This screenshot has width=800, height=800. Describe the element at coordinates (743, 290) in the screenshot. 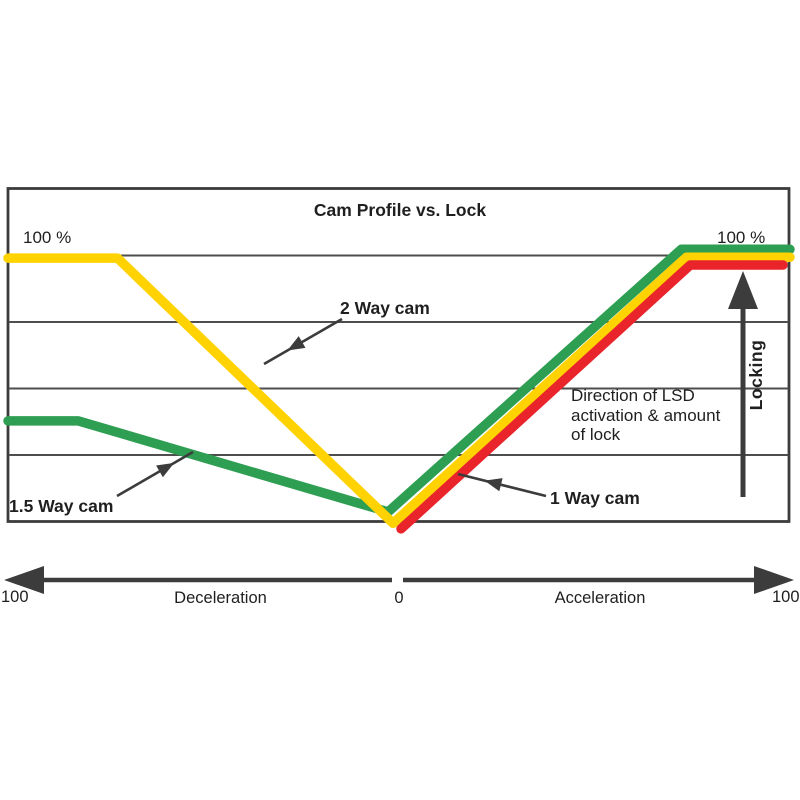

I see `locking-arrow-head` at that location.